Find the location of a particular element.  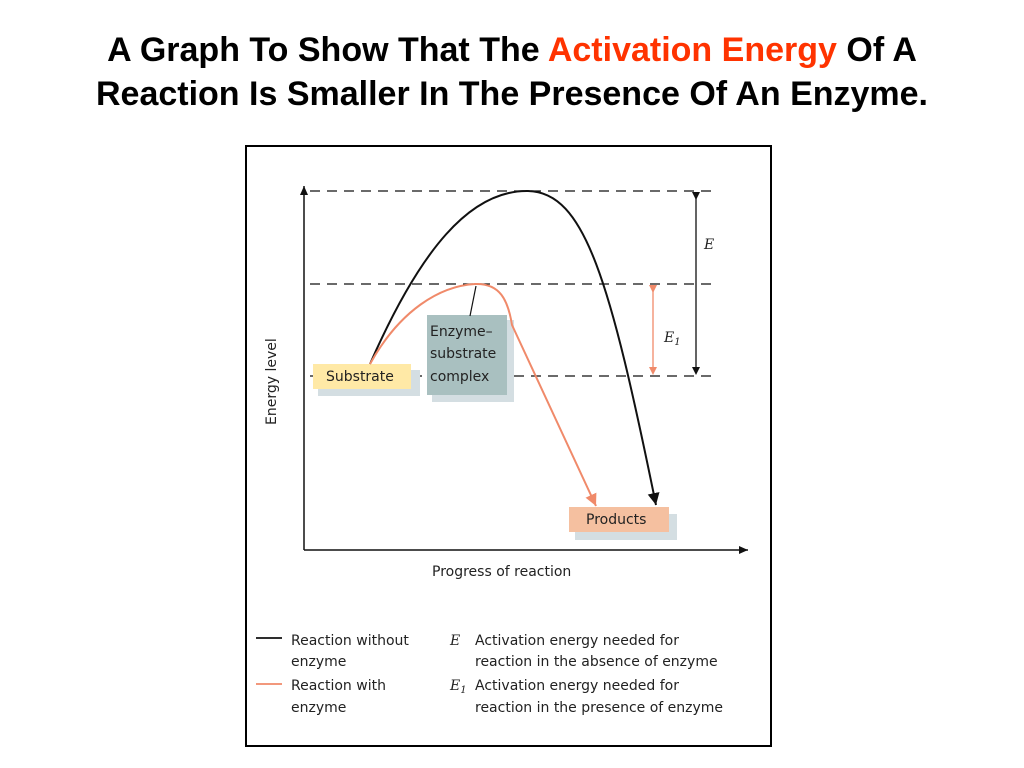

legend-e1-description-line-2: reaction in the presence of enzyme is located at coordinates (599, 708).